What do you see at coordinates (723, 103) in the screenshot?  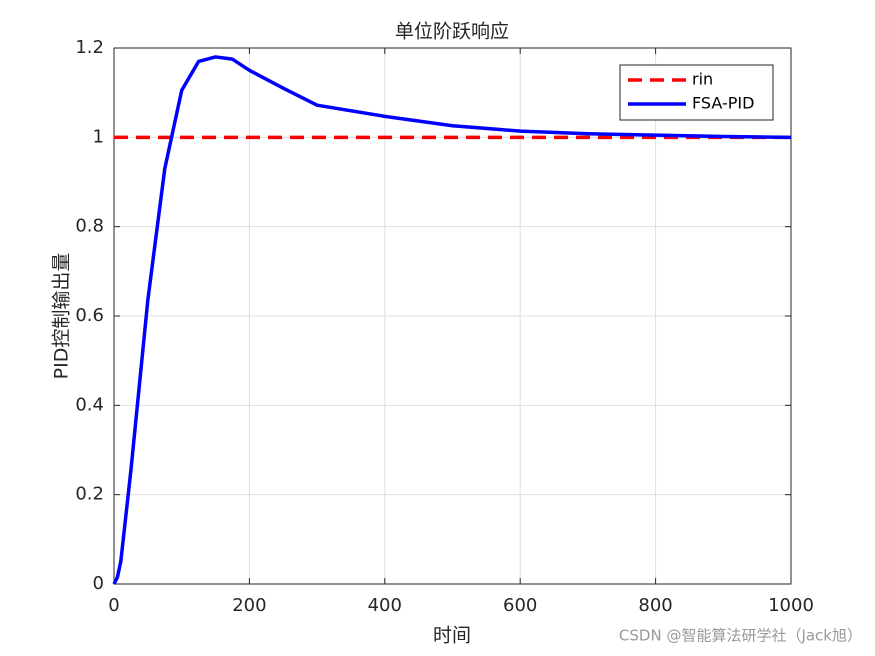 I see `legend-label: FSA-PID` at bounding box center [723, 103].